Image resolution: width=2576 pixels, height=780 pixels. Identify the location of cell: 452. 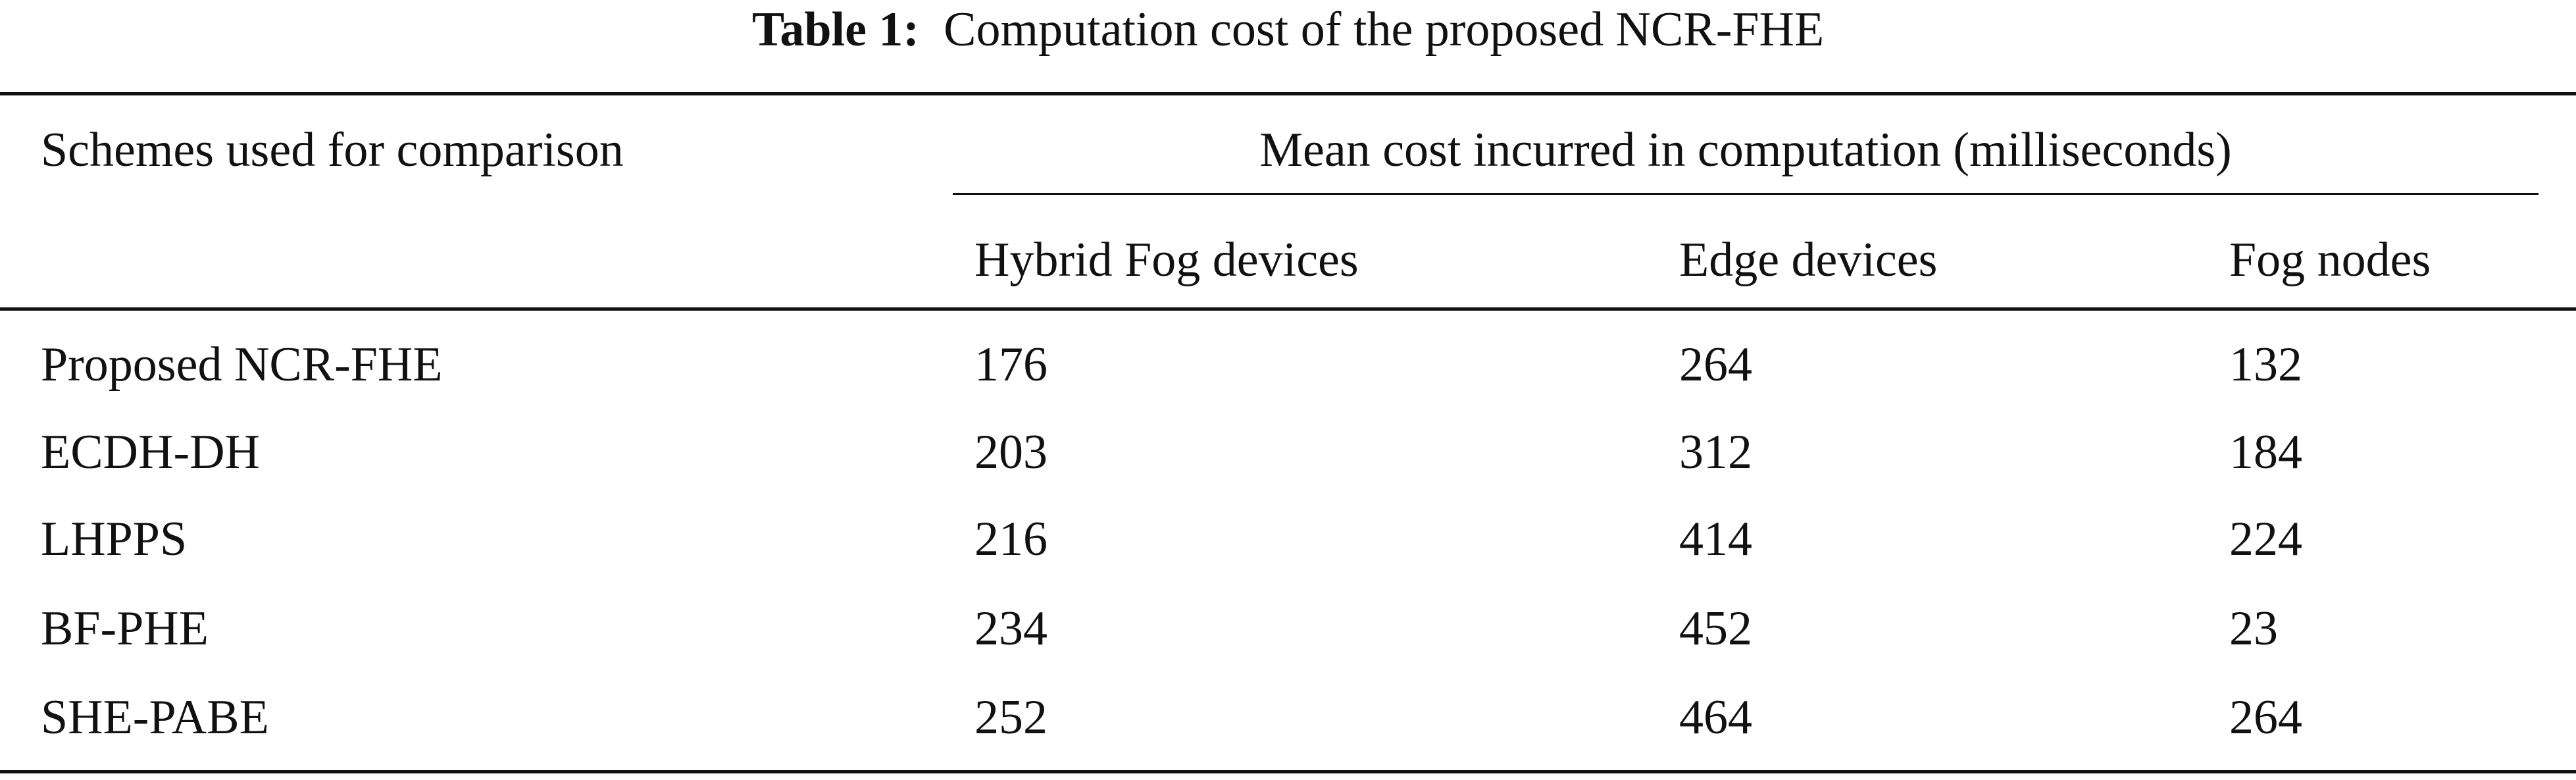
(1716, 629).